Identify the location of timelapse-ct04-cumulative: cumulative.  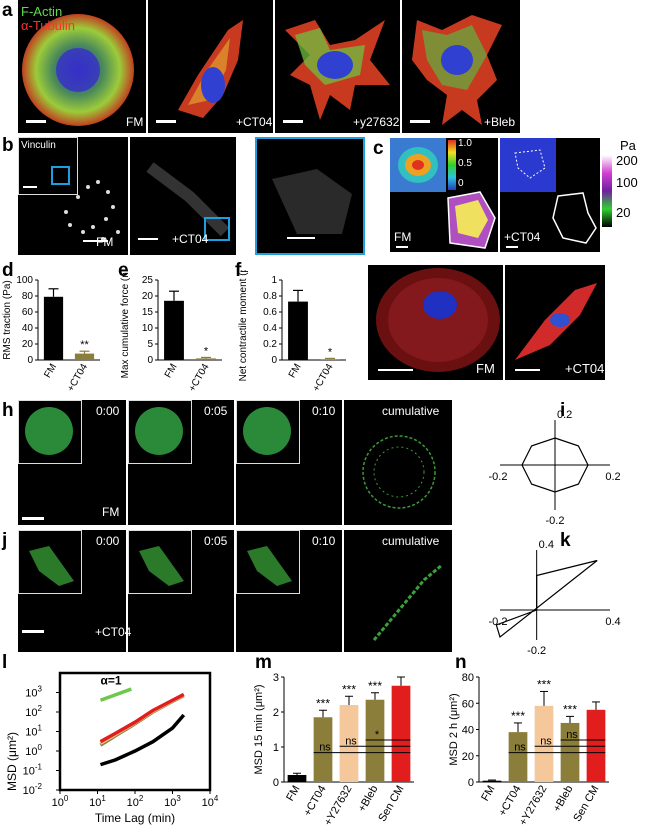
(398, 591).